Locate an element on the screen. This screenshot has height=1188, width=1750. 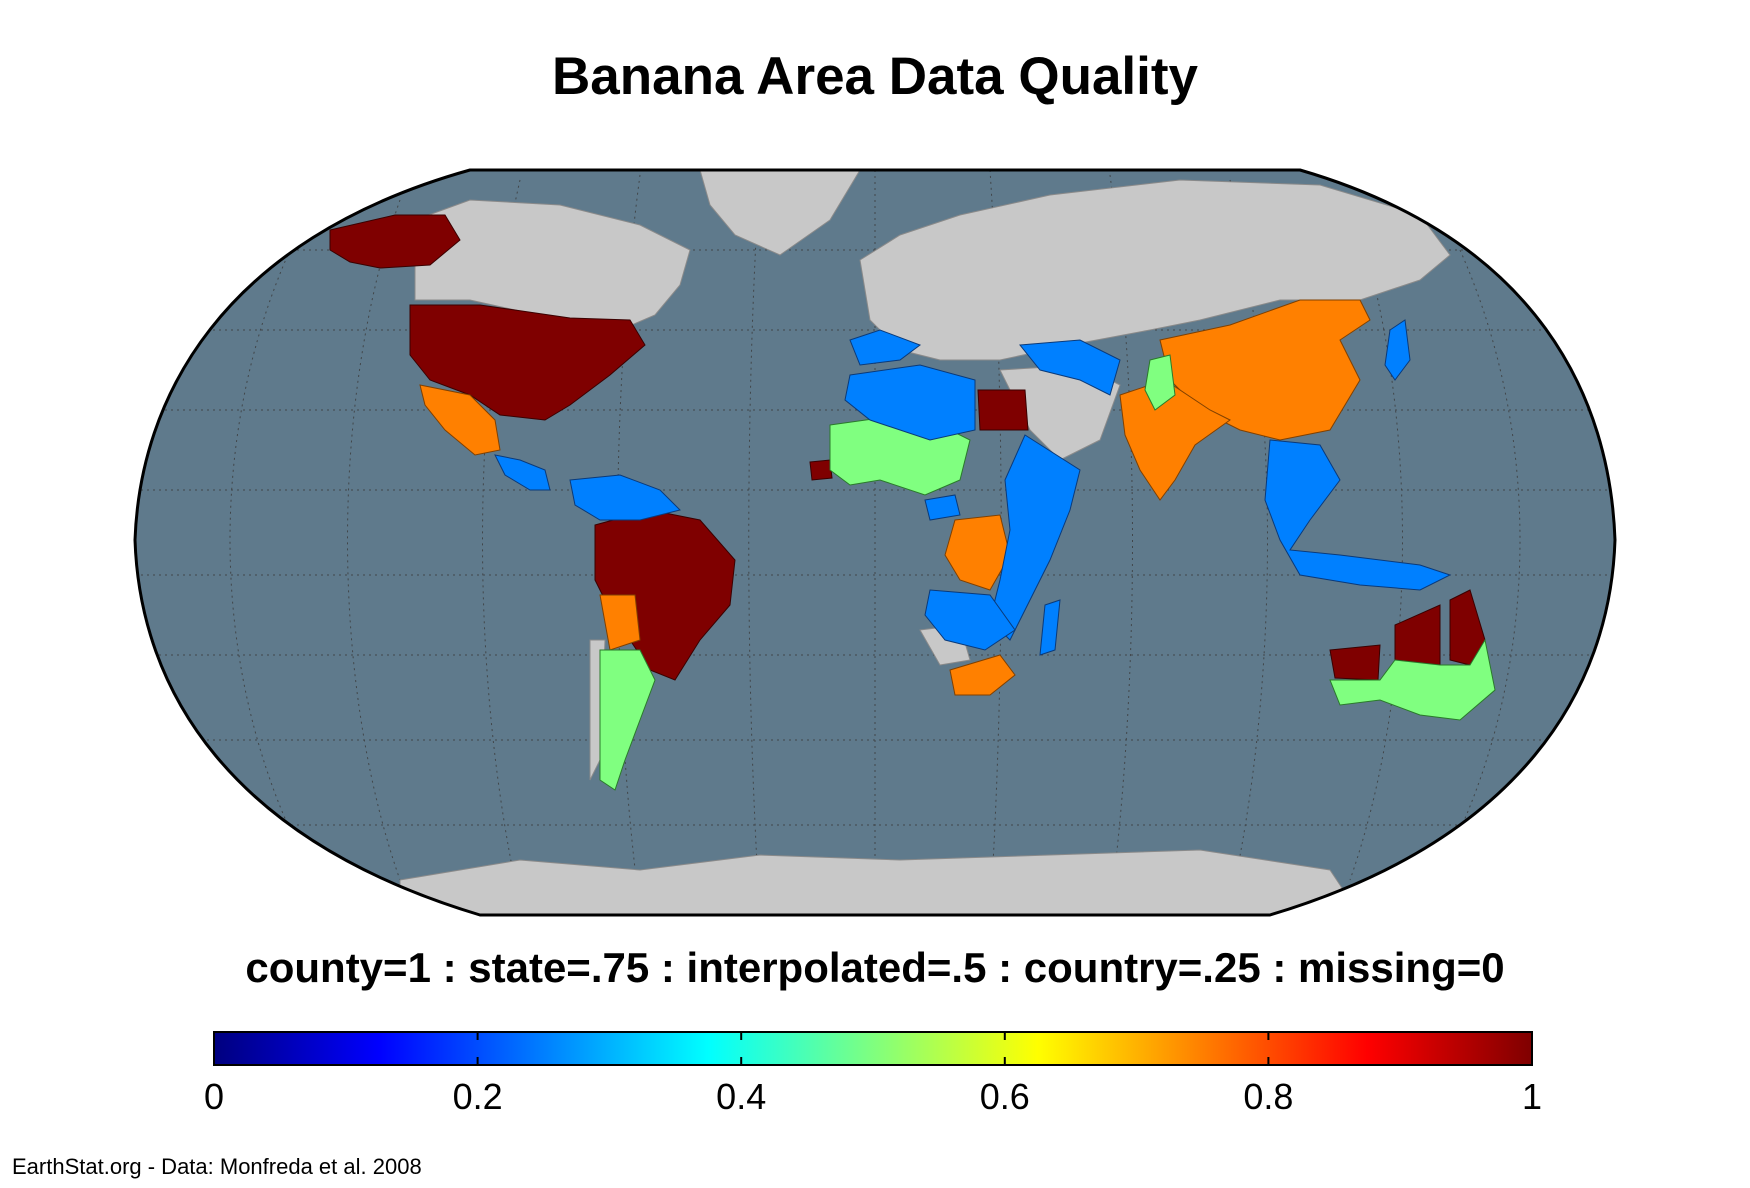
region-southeast-asia is located at coordinates (1358, 515).